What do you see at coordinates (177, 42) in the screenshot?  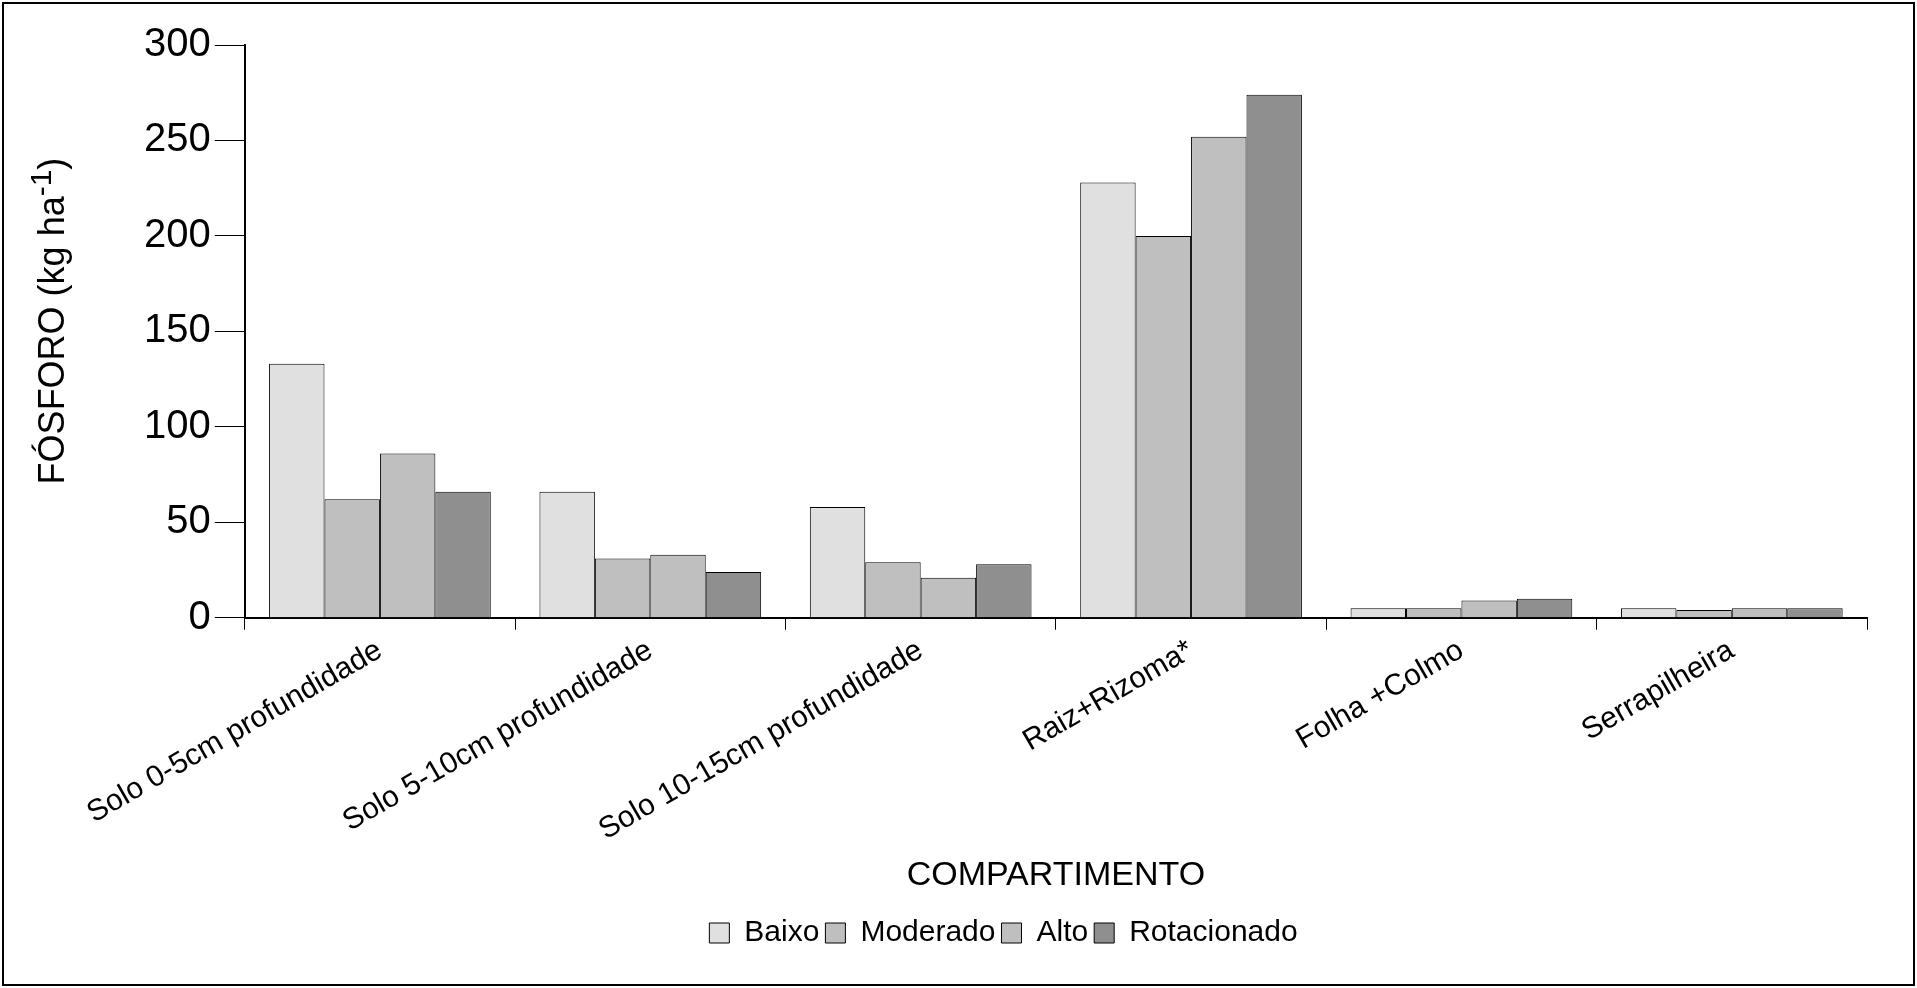 I see `y-tick-label: 300` at bounding box center [177, 42].